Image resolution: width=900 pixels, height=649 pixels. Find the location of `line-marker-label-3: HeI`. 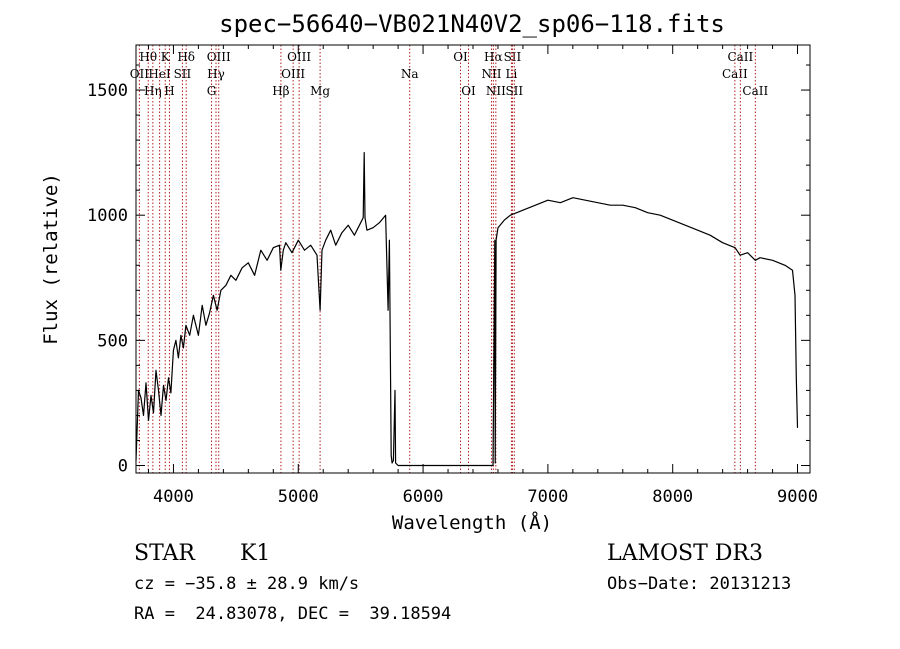

line-marker-label-3: HeI is located at coordinates (159, 74).